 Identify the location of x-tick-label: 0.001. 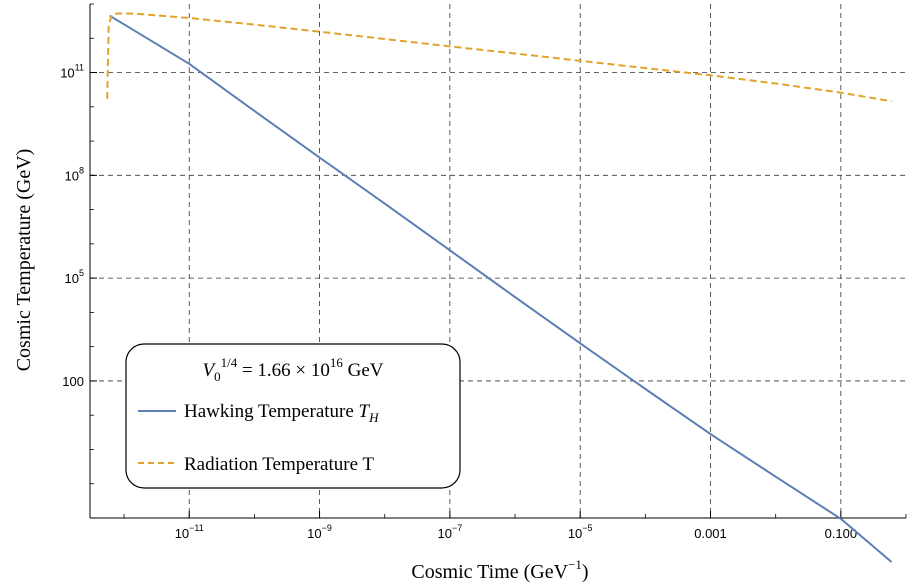
(710, 533).